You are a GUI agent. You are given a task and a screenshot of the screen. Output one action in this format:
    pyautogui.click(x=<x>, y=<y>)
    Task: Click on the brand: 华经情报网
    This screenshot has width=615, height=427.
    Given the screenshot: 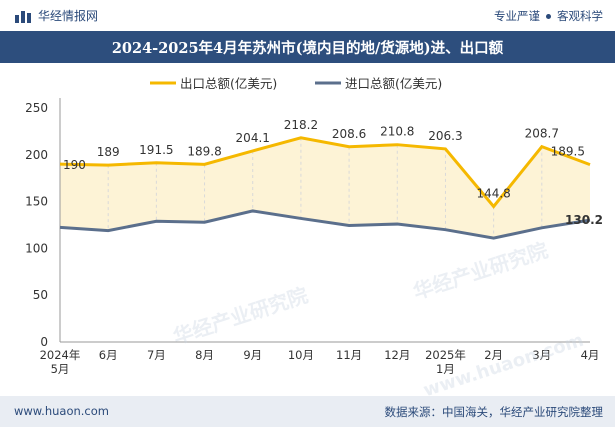 What is the action you would take?
    pyautogui.click(x=56, y=15)
    